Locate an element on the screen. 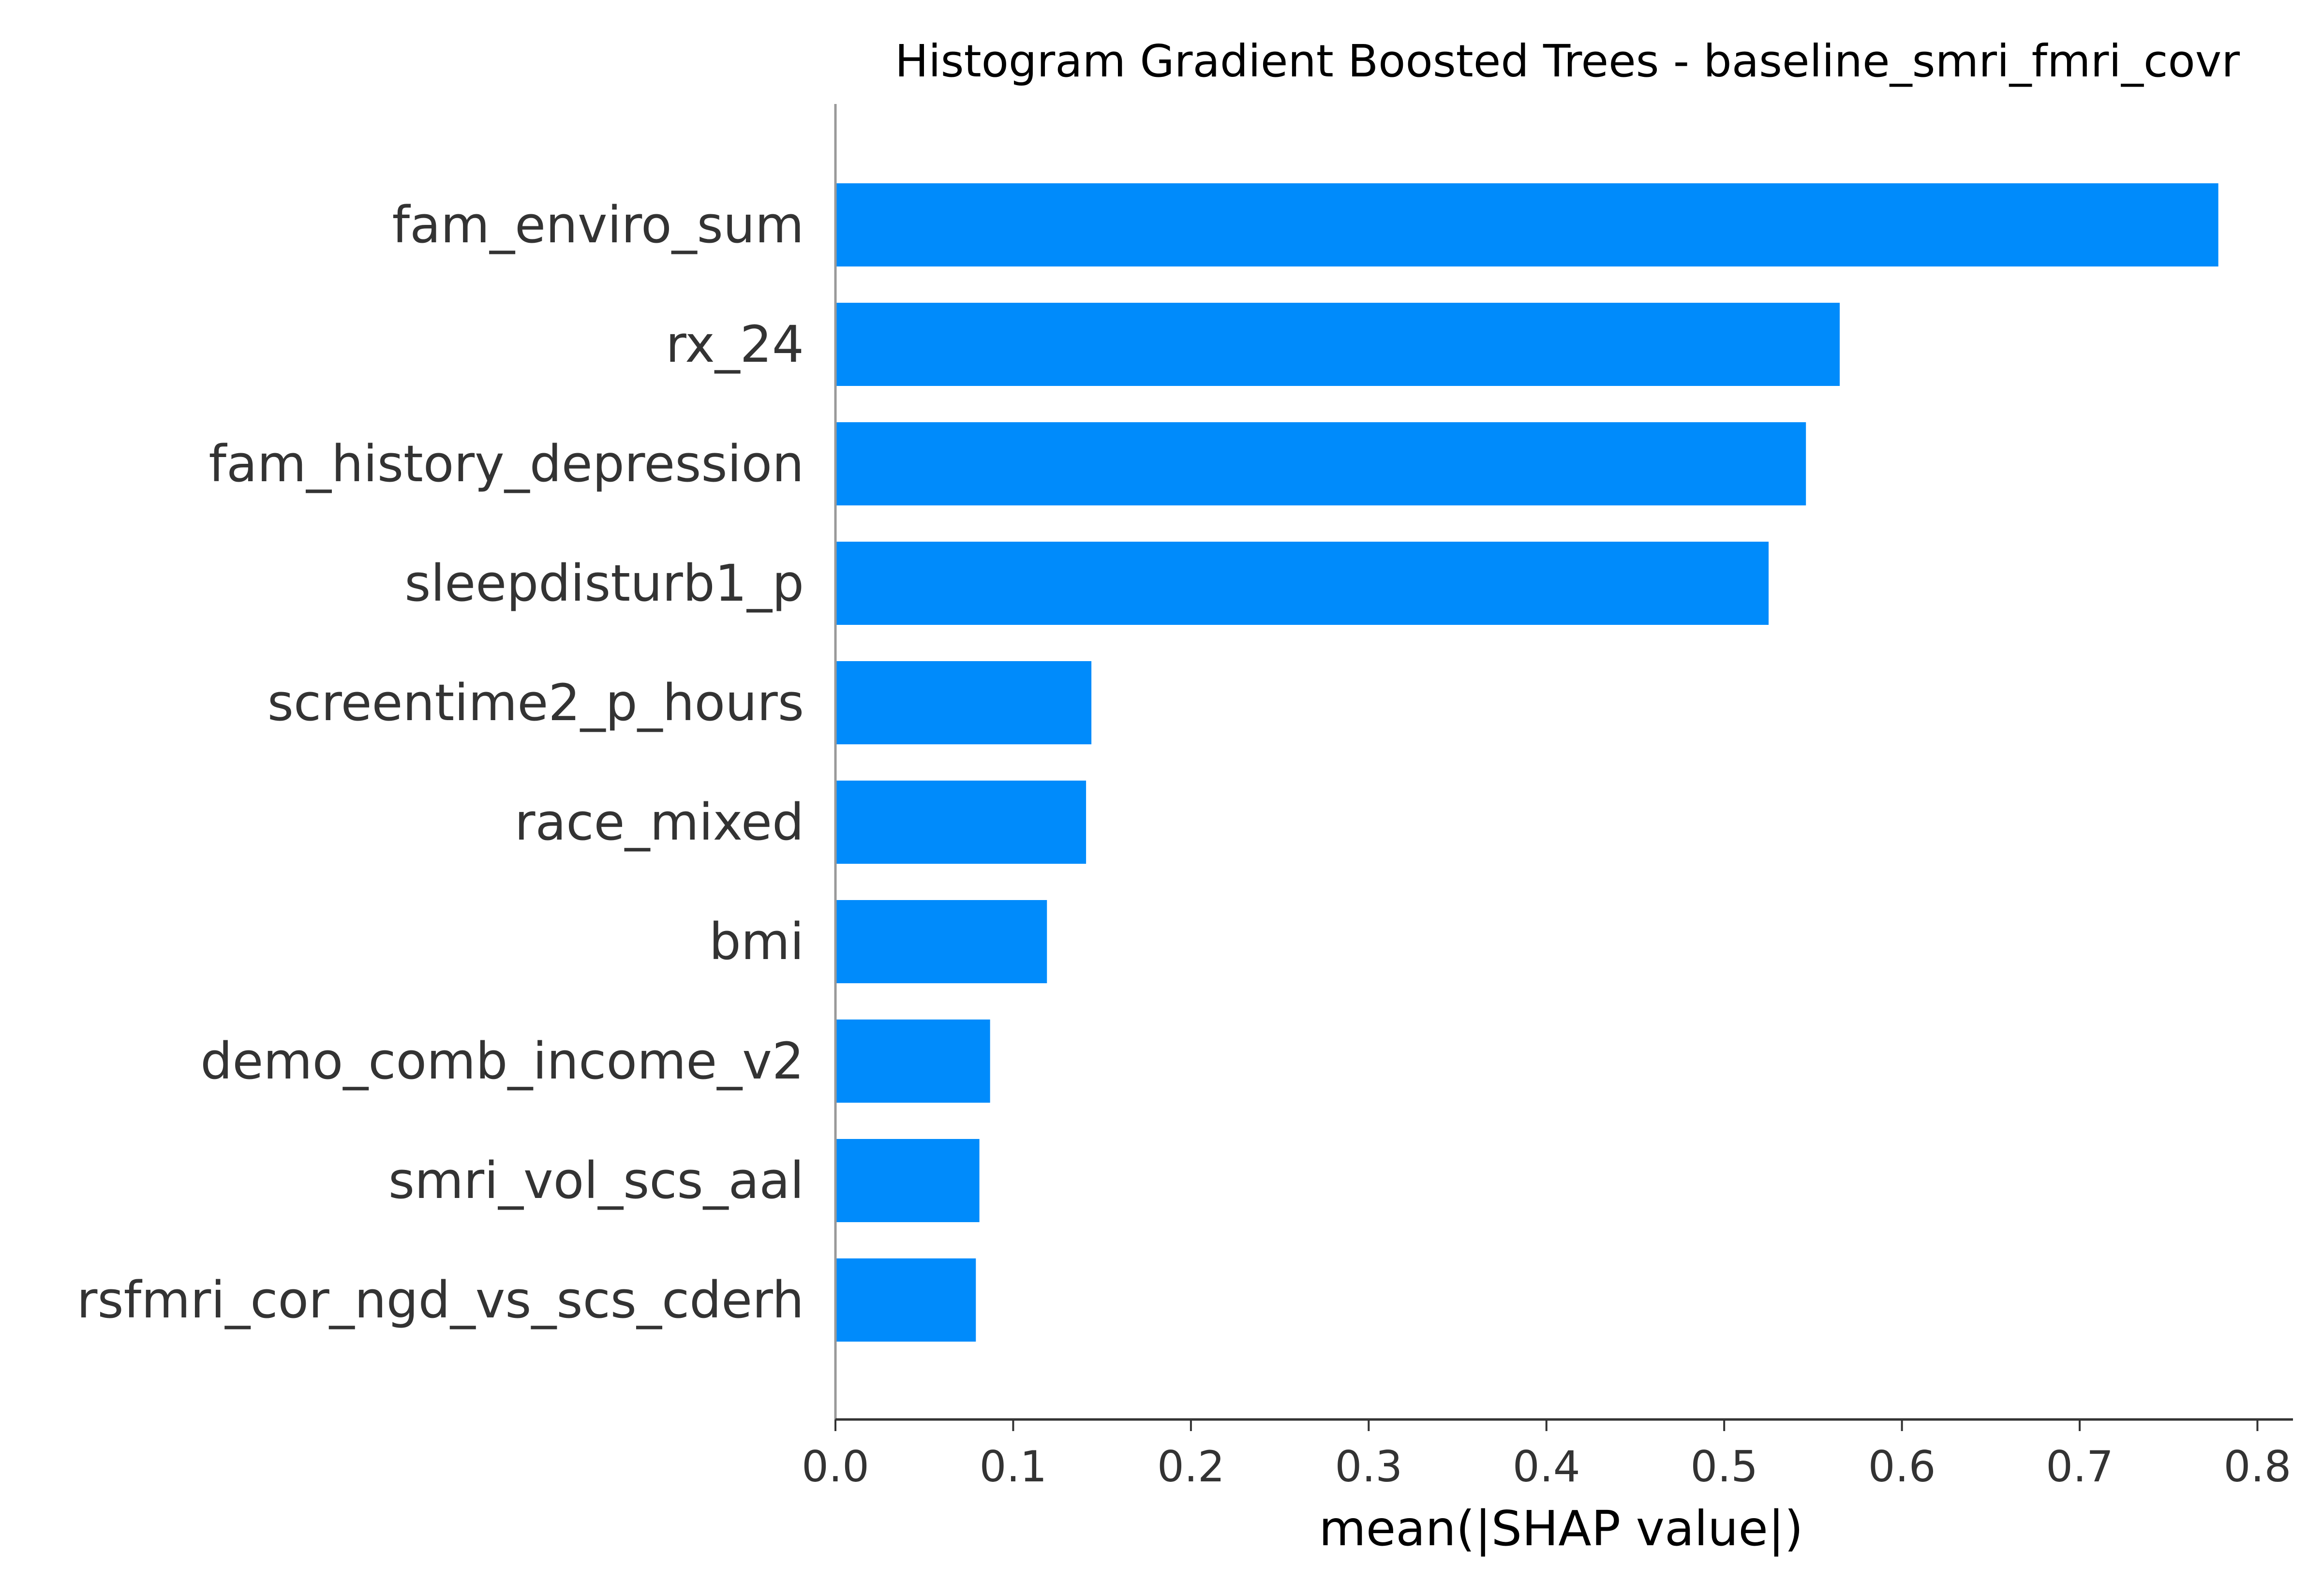 This screenshot has width=2322, height=1596. category-label-sleepdisturb1_p: sleepdisturb1_p is located at coordinates (604, 583).